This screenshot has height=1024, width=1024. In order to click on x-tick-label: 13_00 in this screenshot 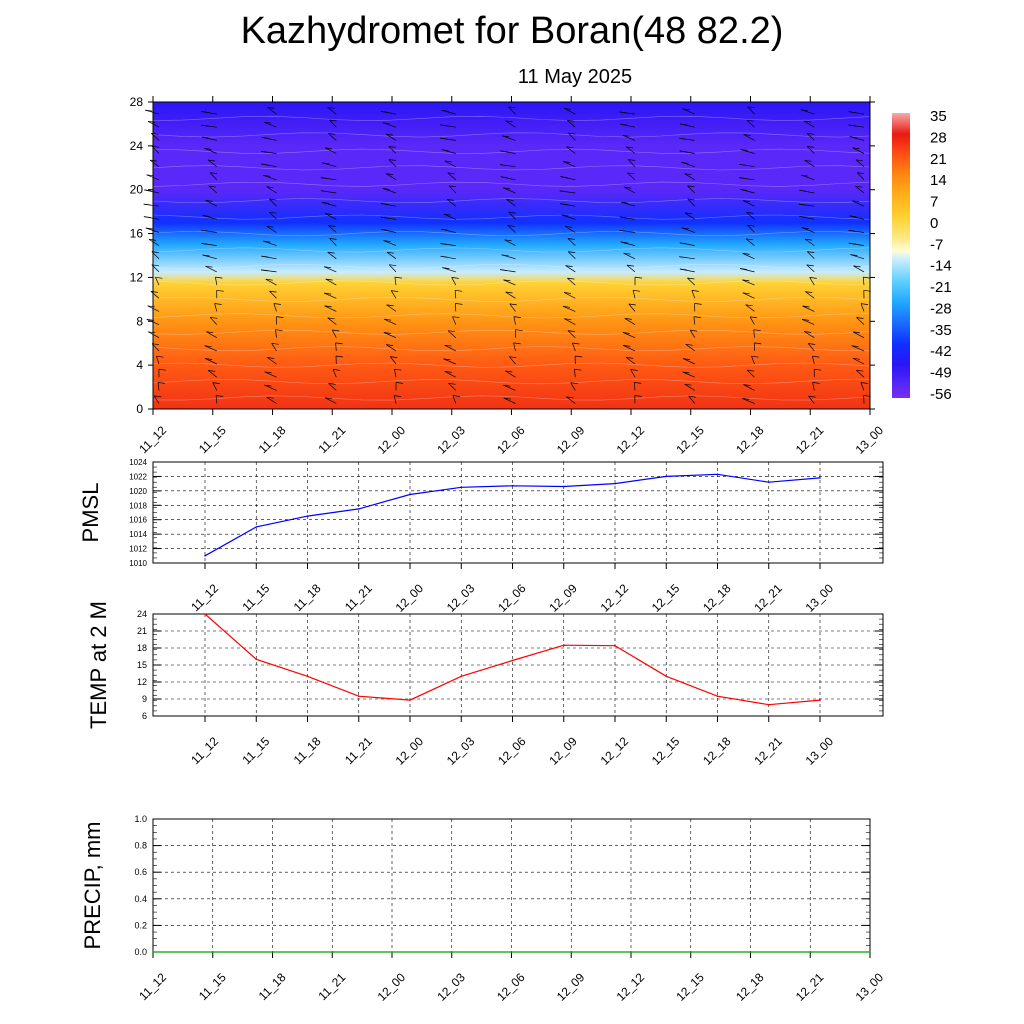, I will do `click(870, 987)`.